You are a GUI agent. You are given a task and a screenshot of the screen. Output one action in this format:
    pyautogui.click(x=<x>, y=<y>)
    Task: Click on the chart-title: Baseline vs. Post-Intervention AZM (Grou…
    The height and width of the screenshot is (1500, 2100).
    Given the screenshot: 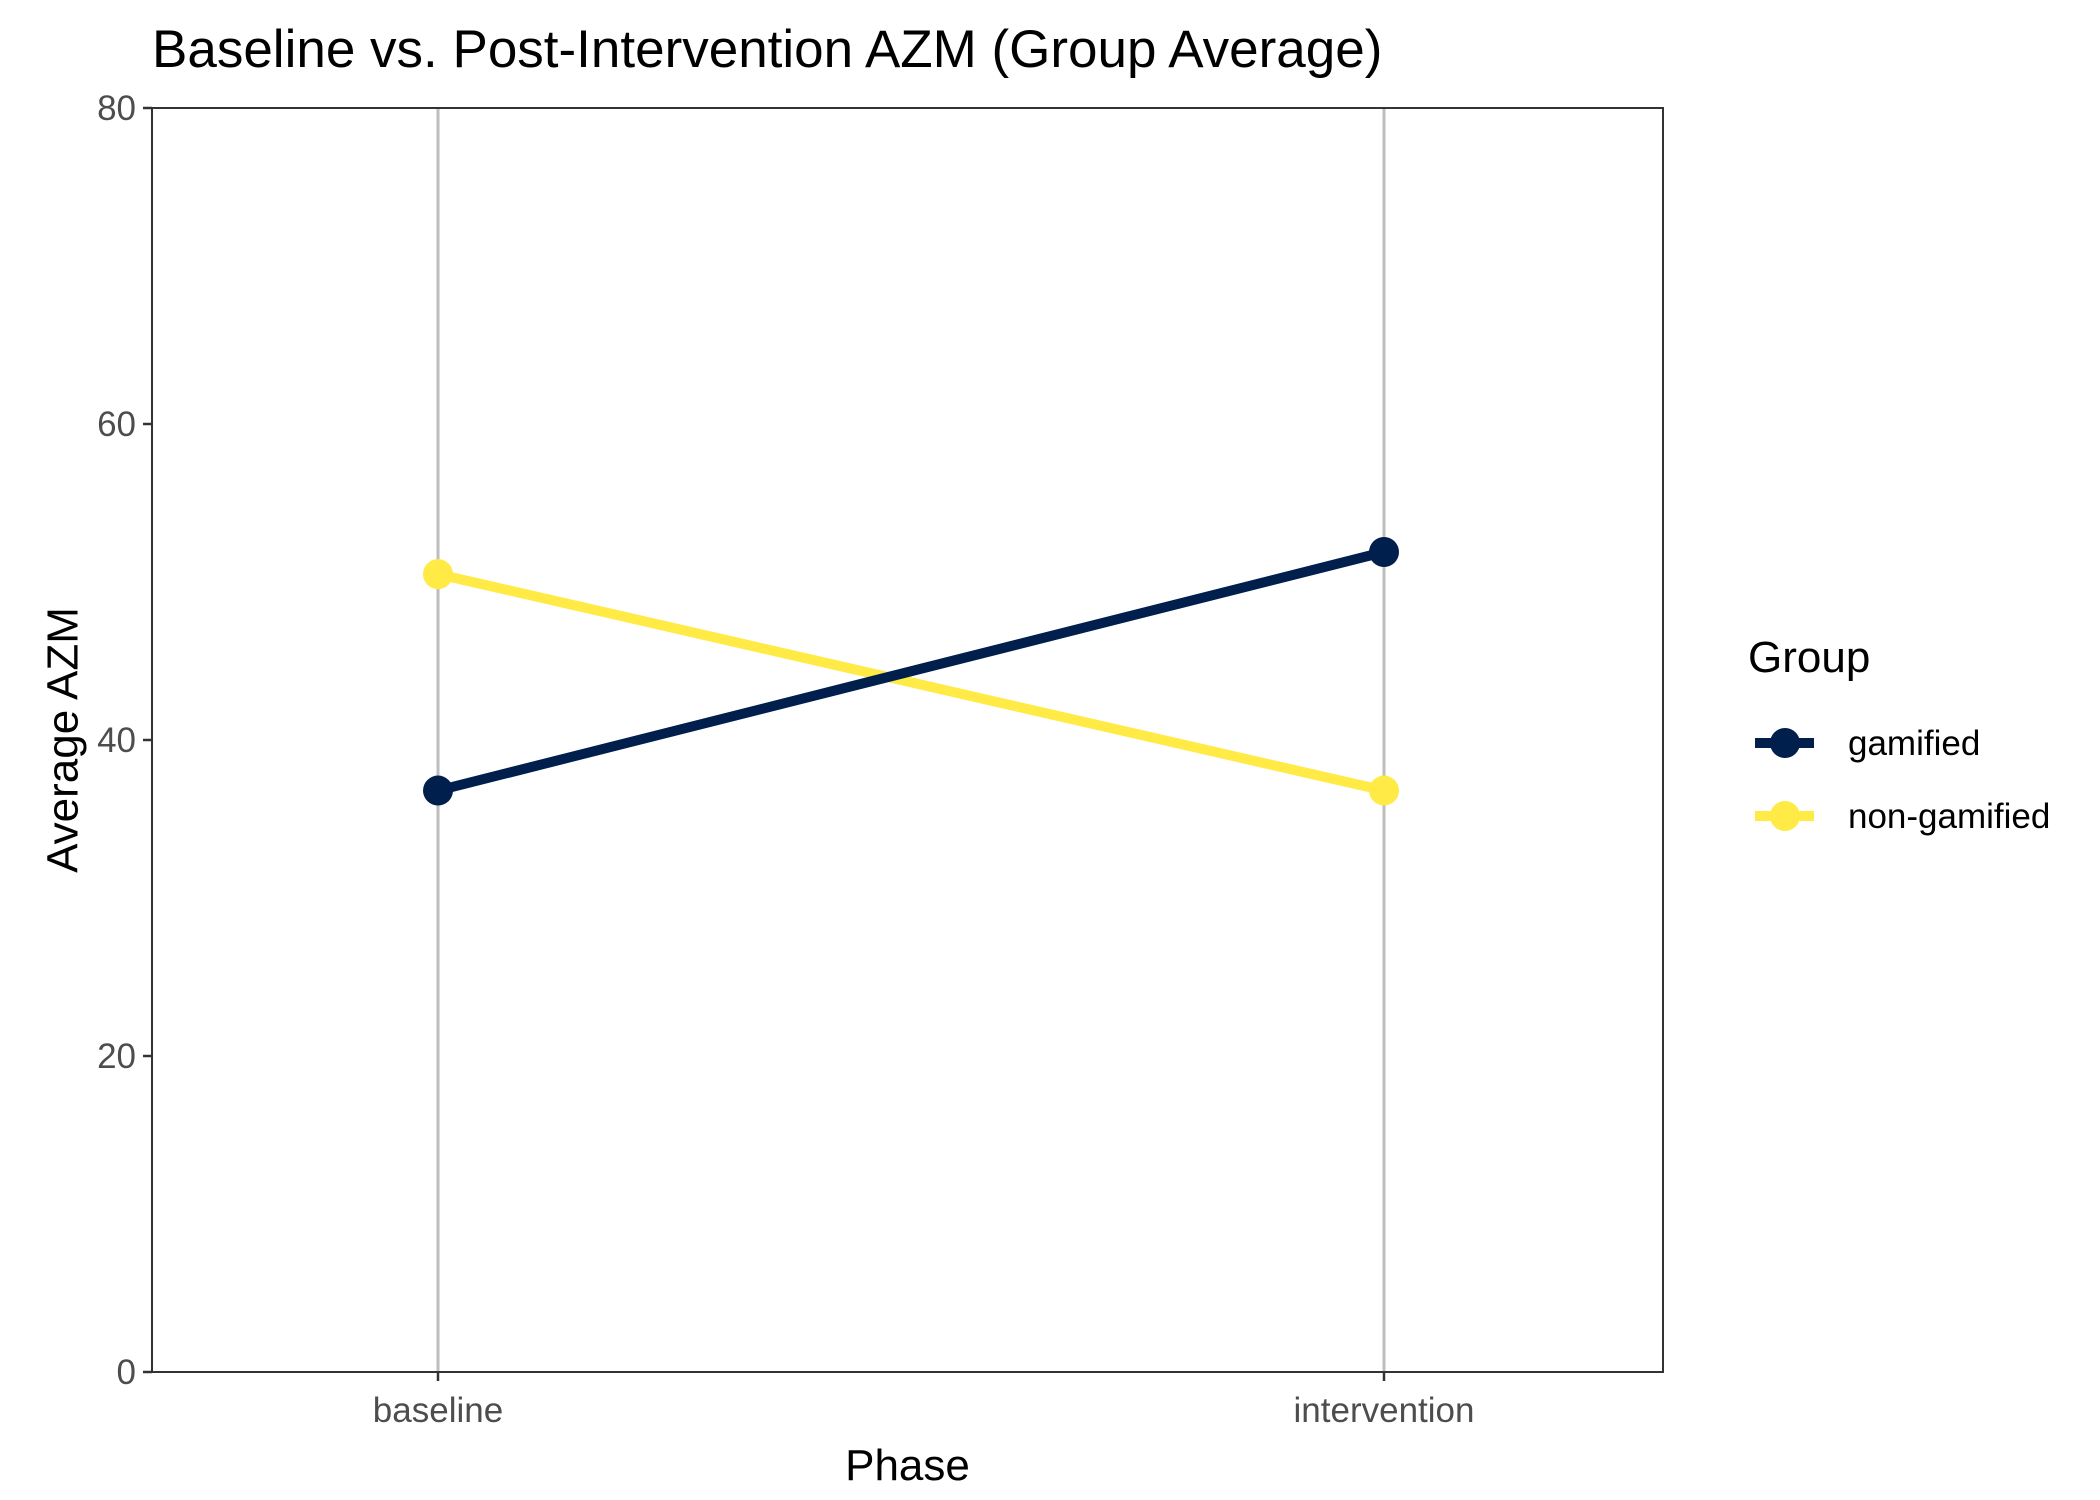 What is the action you would take?
    pyautogui.click(x=767, y=49)
    